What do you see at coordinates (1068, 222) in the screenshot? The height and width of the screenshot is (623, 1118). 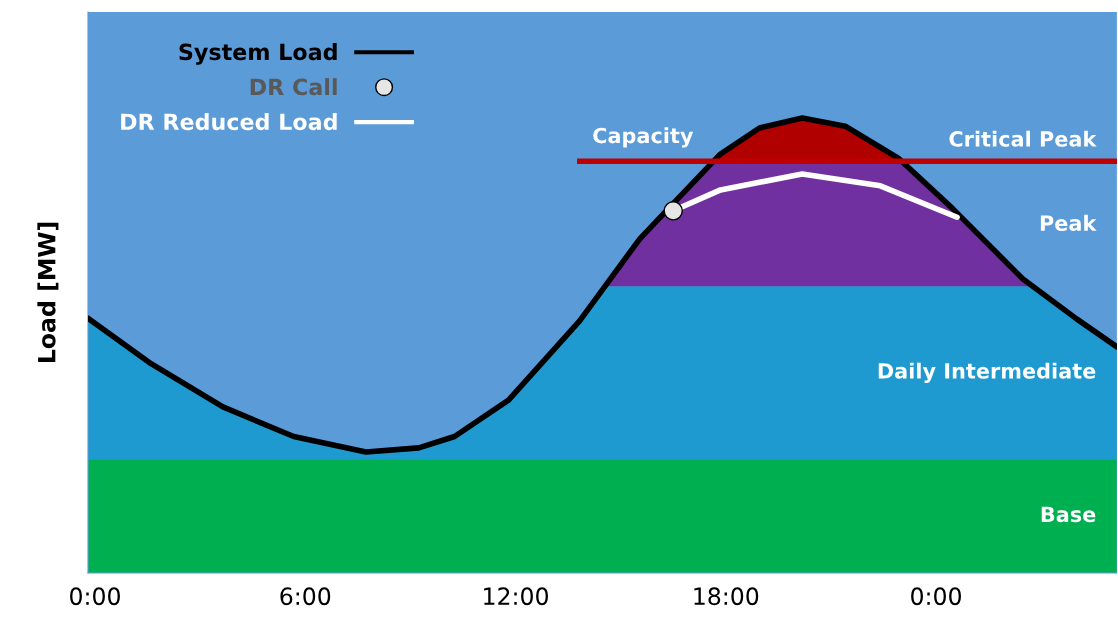 I see `band-label: Peak` at bounding box center [1068, 222].